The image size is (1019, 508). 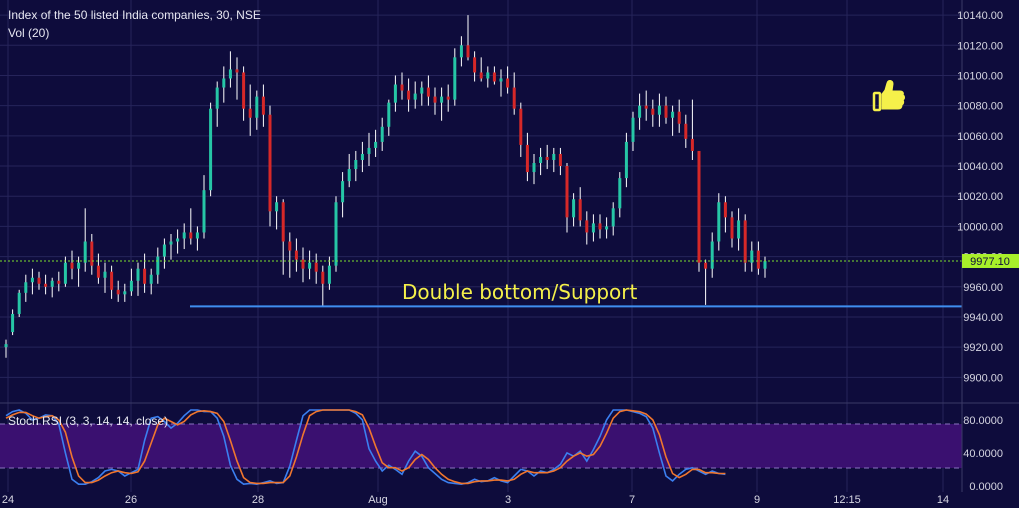 I want to click on stoch-y-tick-label: 40.0000, so click(x=983, y=454).